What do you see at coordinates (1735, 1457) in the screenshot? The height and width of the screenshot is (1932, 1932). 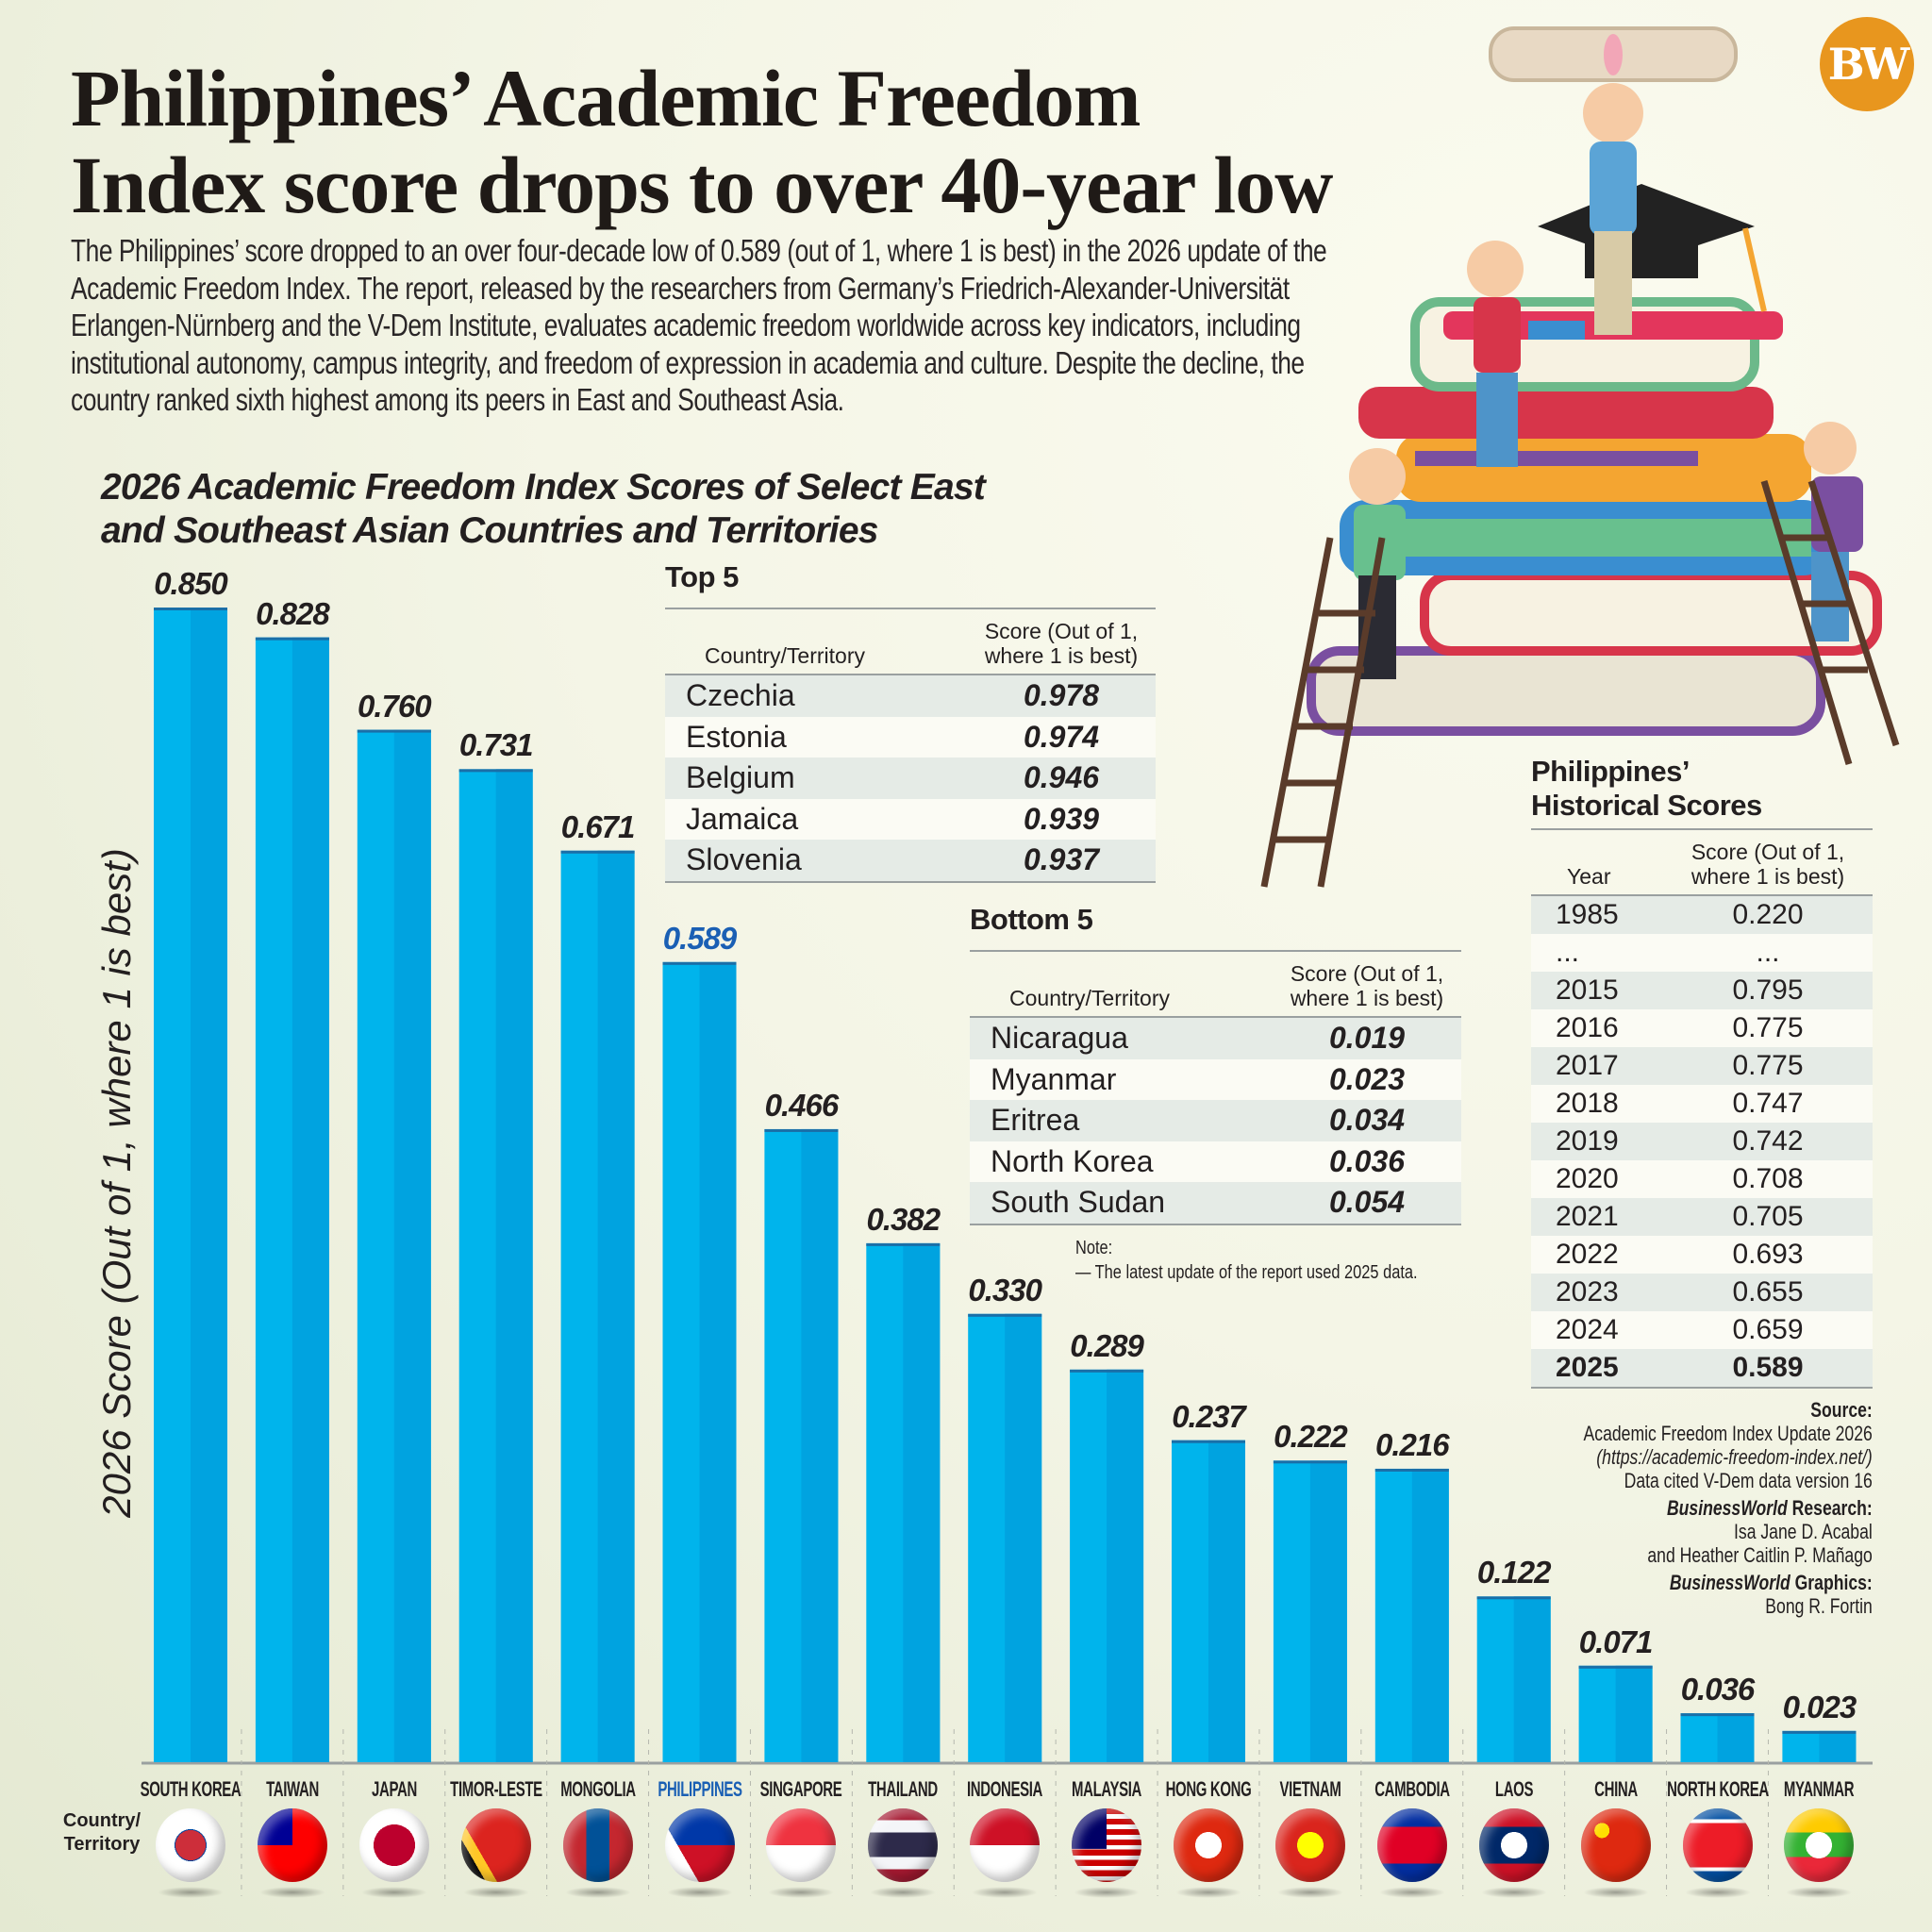 I see `source-url: (https://academic-freedom-index.net/)` at bounding box center [1735, 1457].